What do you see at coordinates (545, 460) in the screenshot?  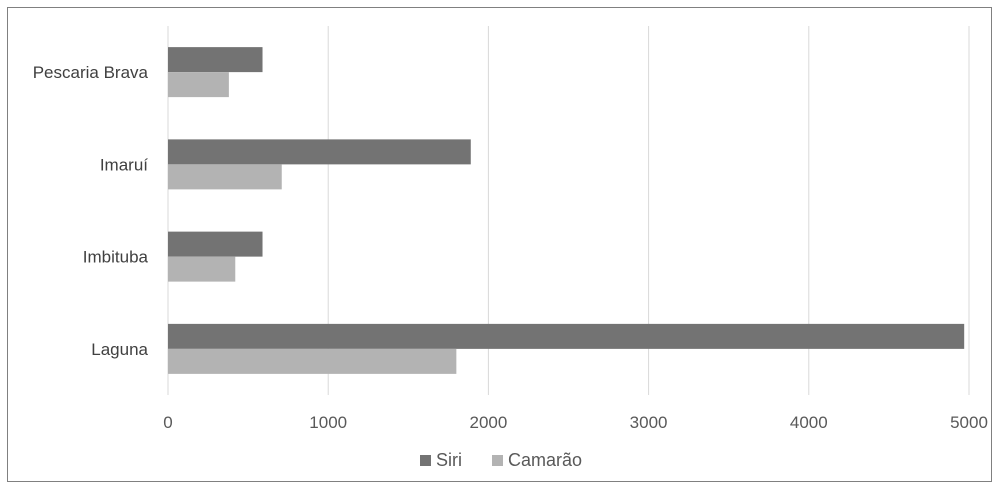 I see `legend-label-camarão: Camarão` at bounding box center [545, 460].